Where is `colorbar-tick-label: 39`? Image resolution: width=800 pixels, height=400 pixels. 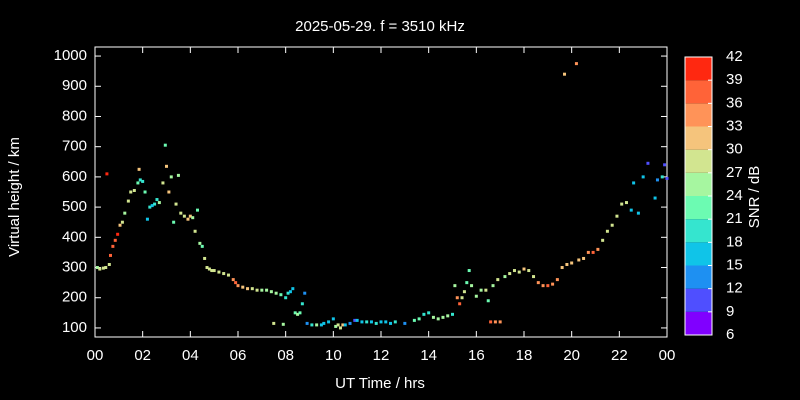
colorbar-tick-label: 39 is located at coordinates (734, 79).